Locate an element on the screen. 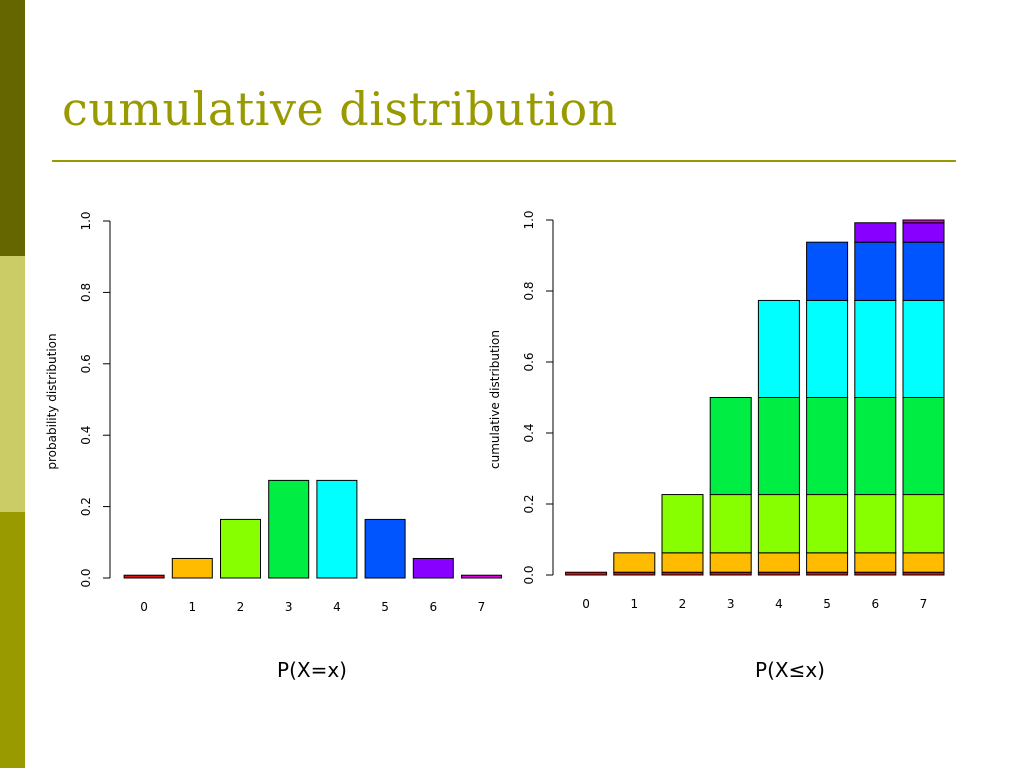  cdf-x-tick-label: 6 is located at coordinates (875, 604).